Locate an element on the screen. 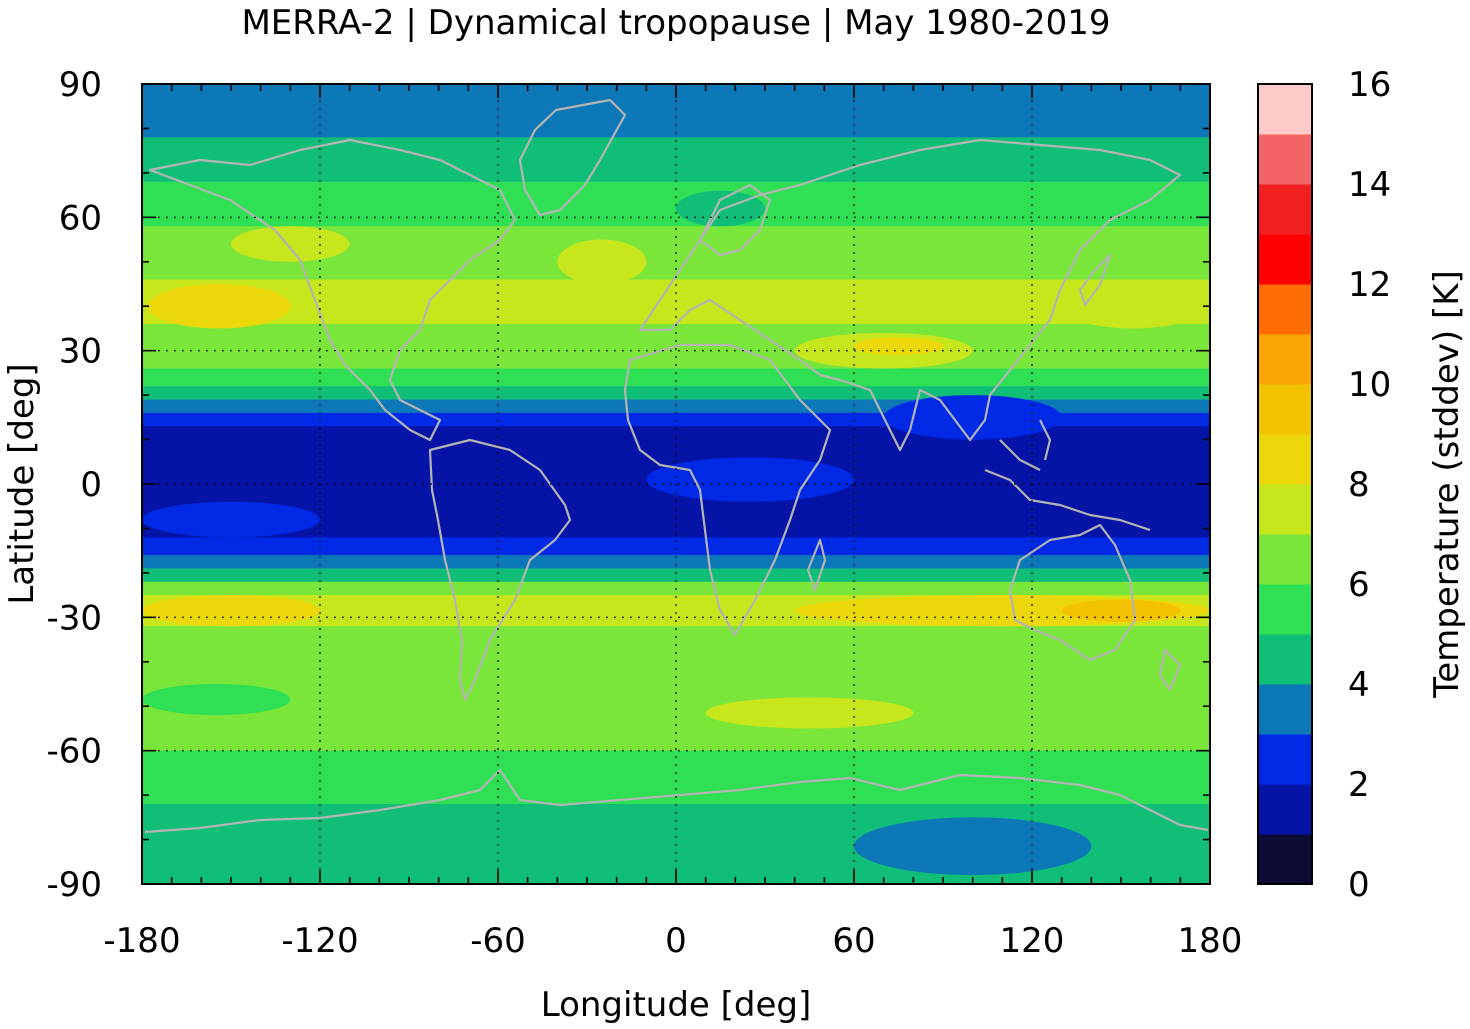 Image resolution: width=1470 pixels, height=1029 pixels. x-tick-label: -60 is located at coordinates (498, 941).